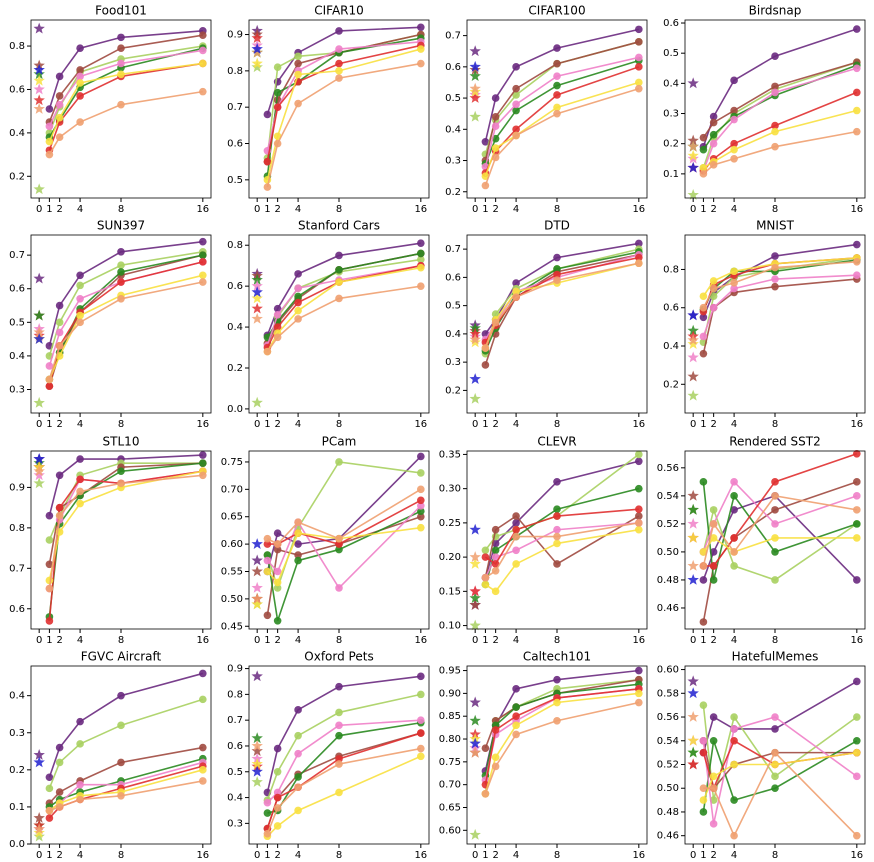  What do you see at coordinates (668, 670) in the screenshot?
I see `y-tick-label: 0.60` at bounding box center [668, 670].